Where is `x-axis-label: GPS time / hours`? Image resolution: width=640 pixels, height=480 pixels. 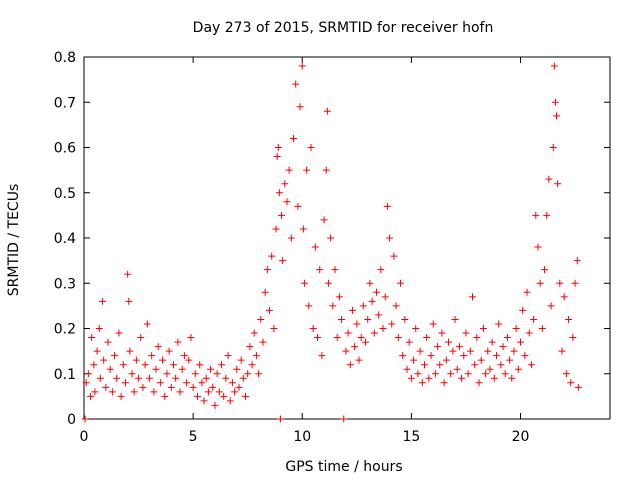
x-axis-label: GPS time / hours is located at coordinates (343, 467).